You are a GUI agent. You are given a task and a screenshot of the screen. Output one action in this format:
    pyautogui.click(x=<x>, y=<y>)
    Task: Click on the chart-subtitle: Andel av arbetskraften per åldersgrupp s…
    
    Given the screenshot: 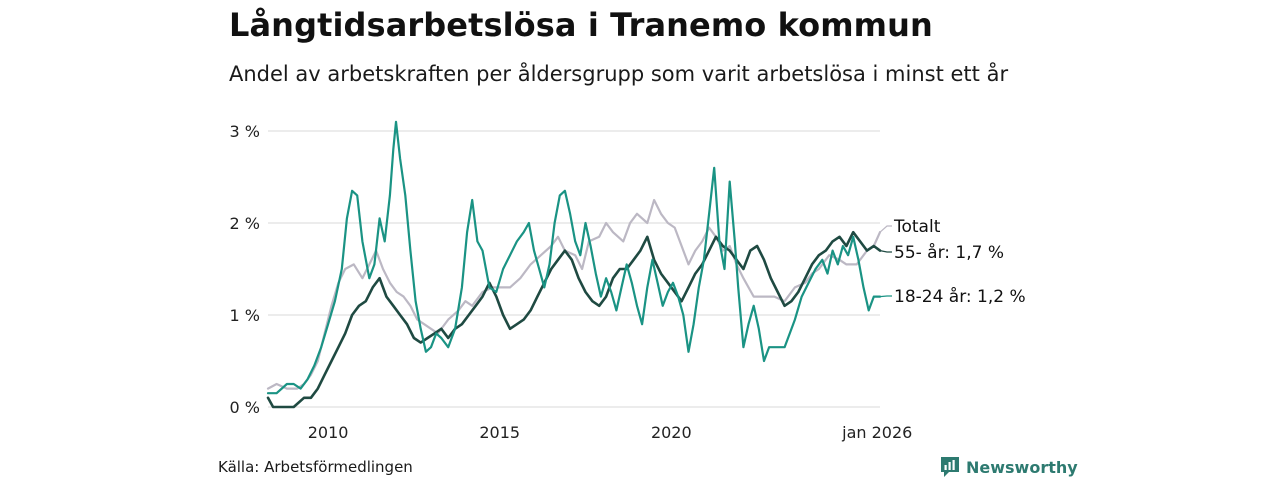 What is the action you would take?
    pyautogui.click(x=619, y=74)
    